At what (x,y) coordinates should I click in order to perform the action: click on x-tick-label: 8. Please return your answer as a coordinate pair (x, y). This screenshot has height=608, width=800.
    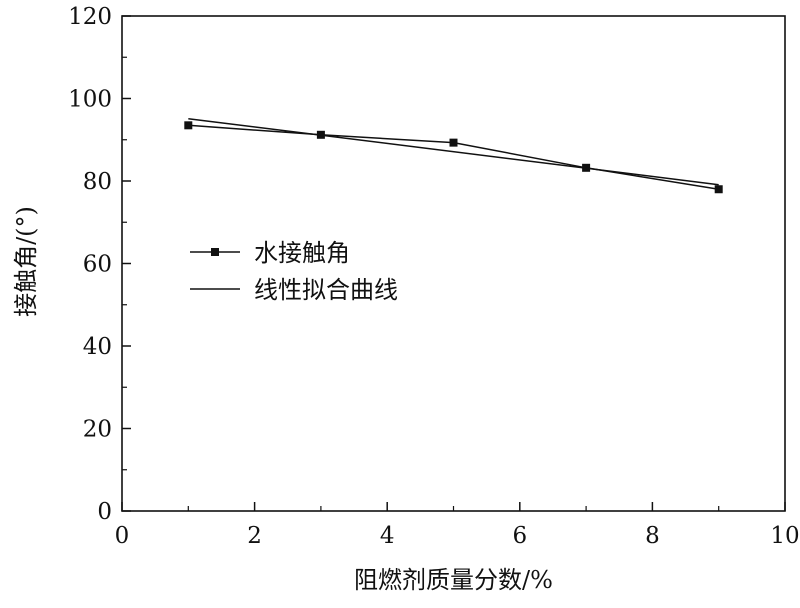
    Looking at the image, I should click on (652, 536).